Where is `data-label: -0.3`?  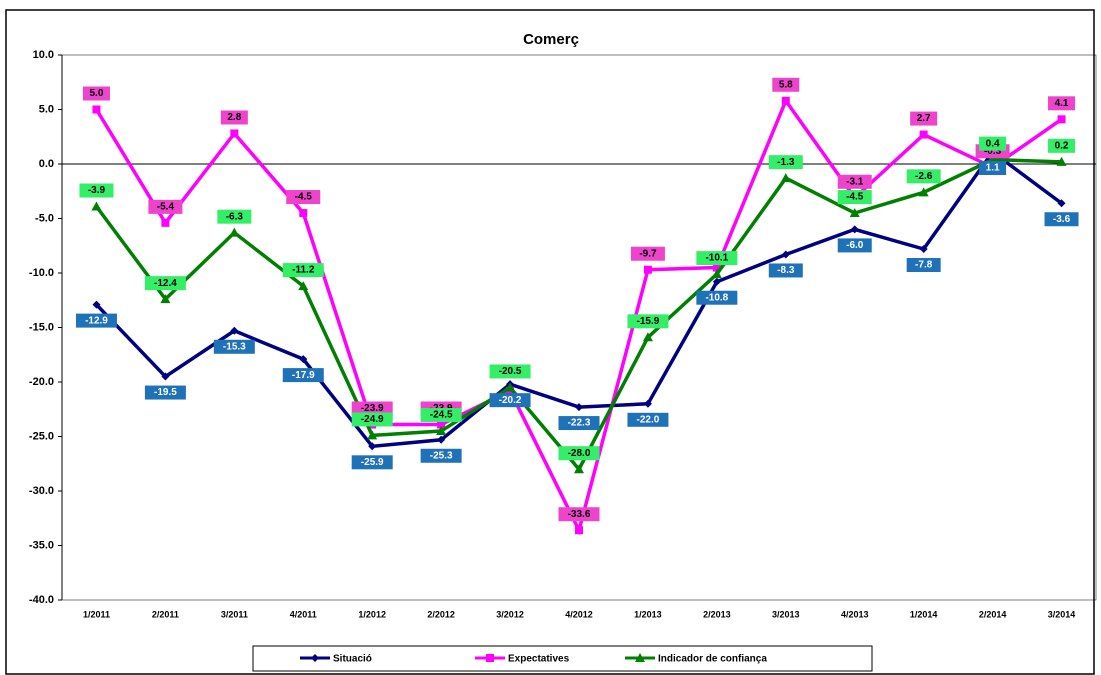 data-label: -0.3 is located at coordinates (993, 151).